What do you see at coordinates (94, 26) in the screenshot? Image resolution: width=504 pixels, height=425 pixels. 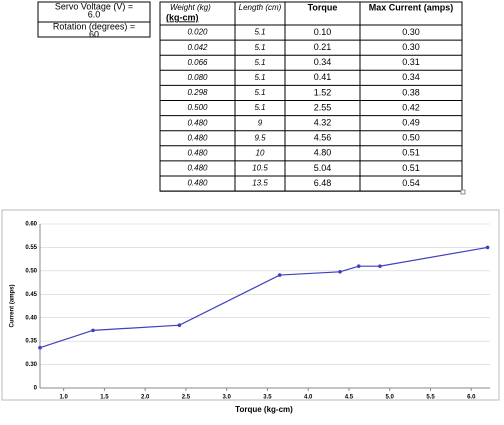 I see `info-label: Rotation (degrees) =` at bounding box center [94, 26].